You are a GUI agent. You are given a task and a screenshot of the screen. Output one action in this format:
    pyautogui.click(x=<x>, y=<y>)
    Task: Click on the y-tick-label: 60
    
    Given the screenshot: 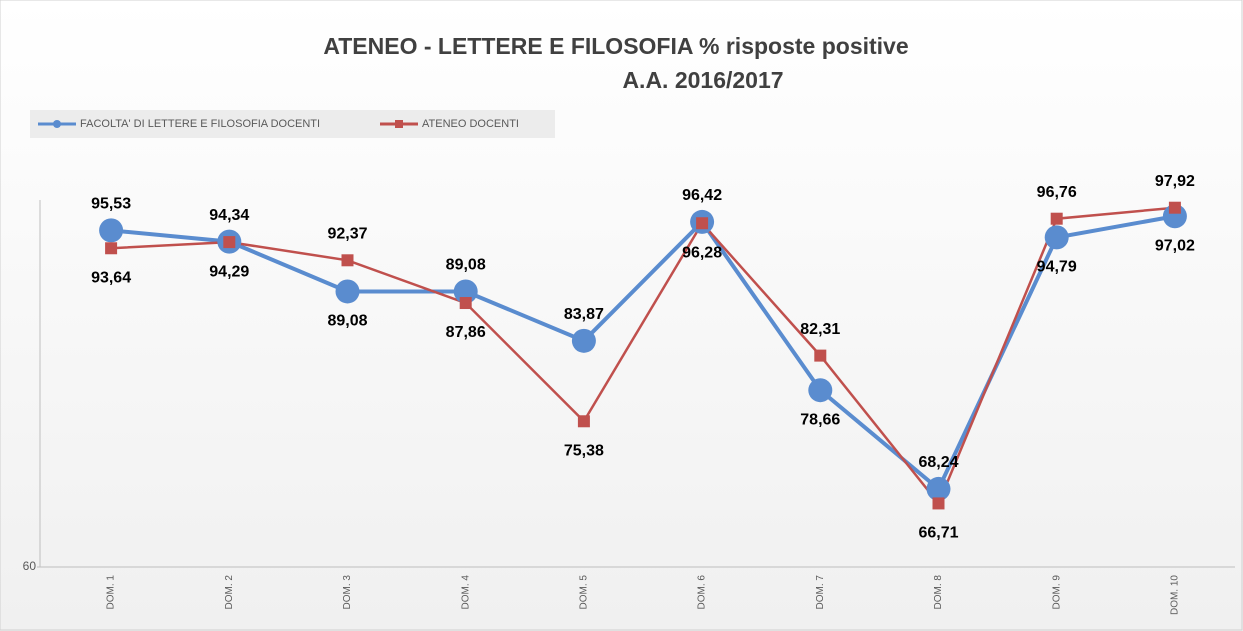 What is the action you would take?
    pyautogui.click(x=30, y=566)
    